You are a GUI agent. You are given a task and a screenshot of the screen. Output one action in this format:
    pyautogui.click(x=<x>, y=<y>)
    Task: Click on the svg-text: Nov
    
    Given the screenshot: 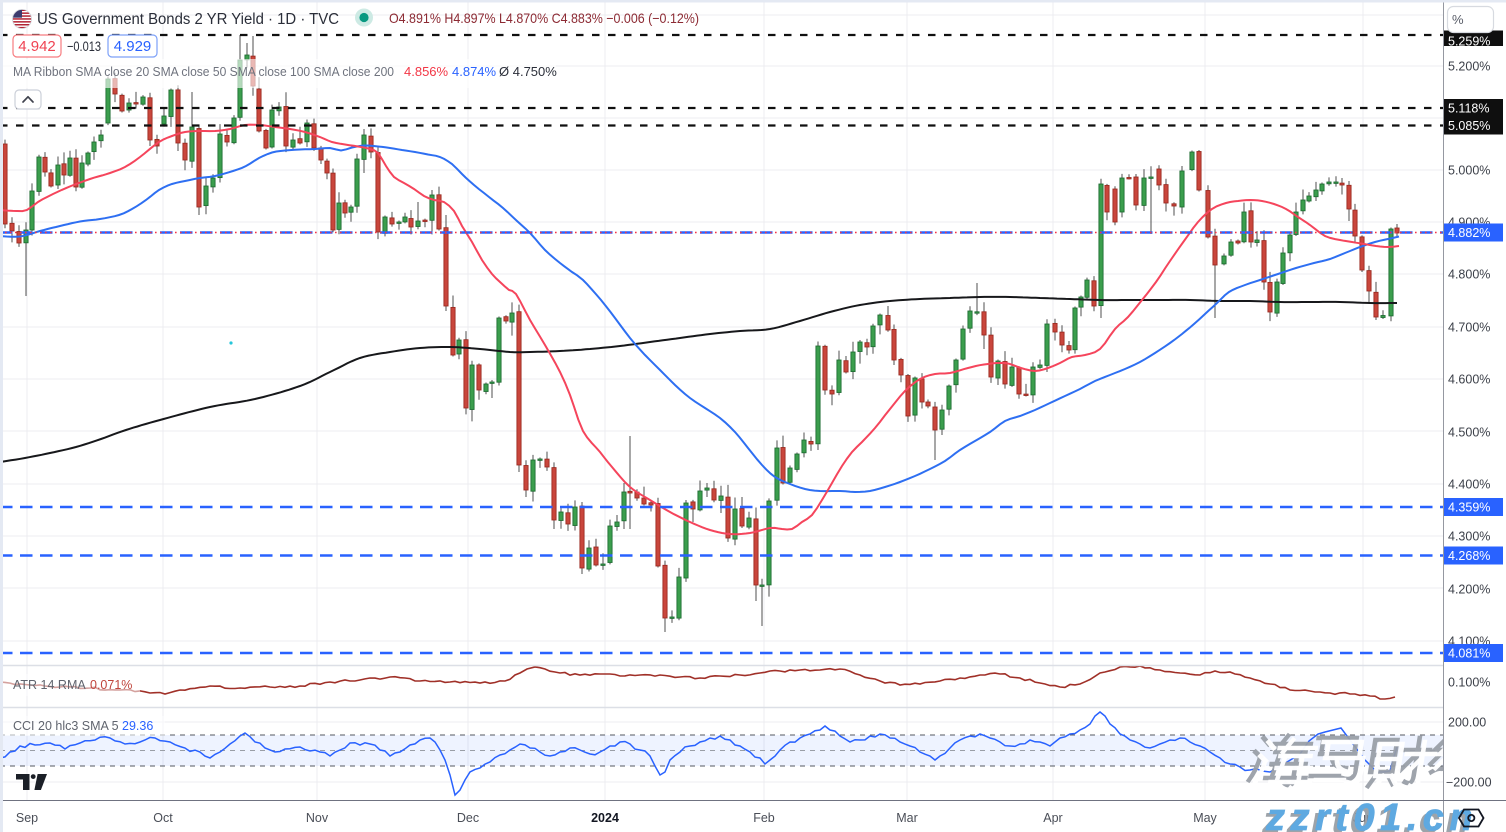 What is the action you would take?
    pyautogui.click(x=317, y=818)
    